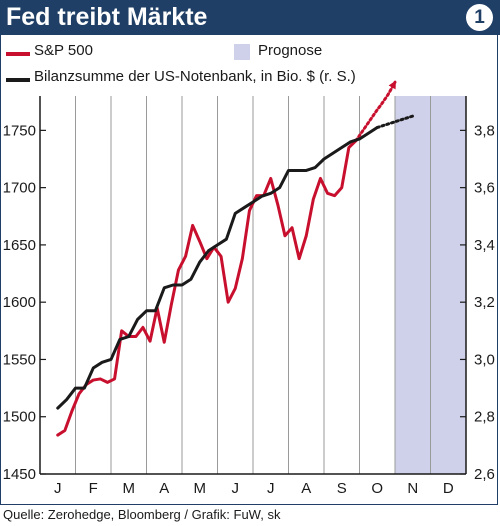 This screenshot has width=500, height=526. I want to click on legend-prognose-label: Prognose, so click(290, 50).